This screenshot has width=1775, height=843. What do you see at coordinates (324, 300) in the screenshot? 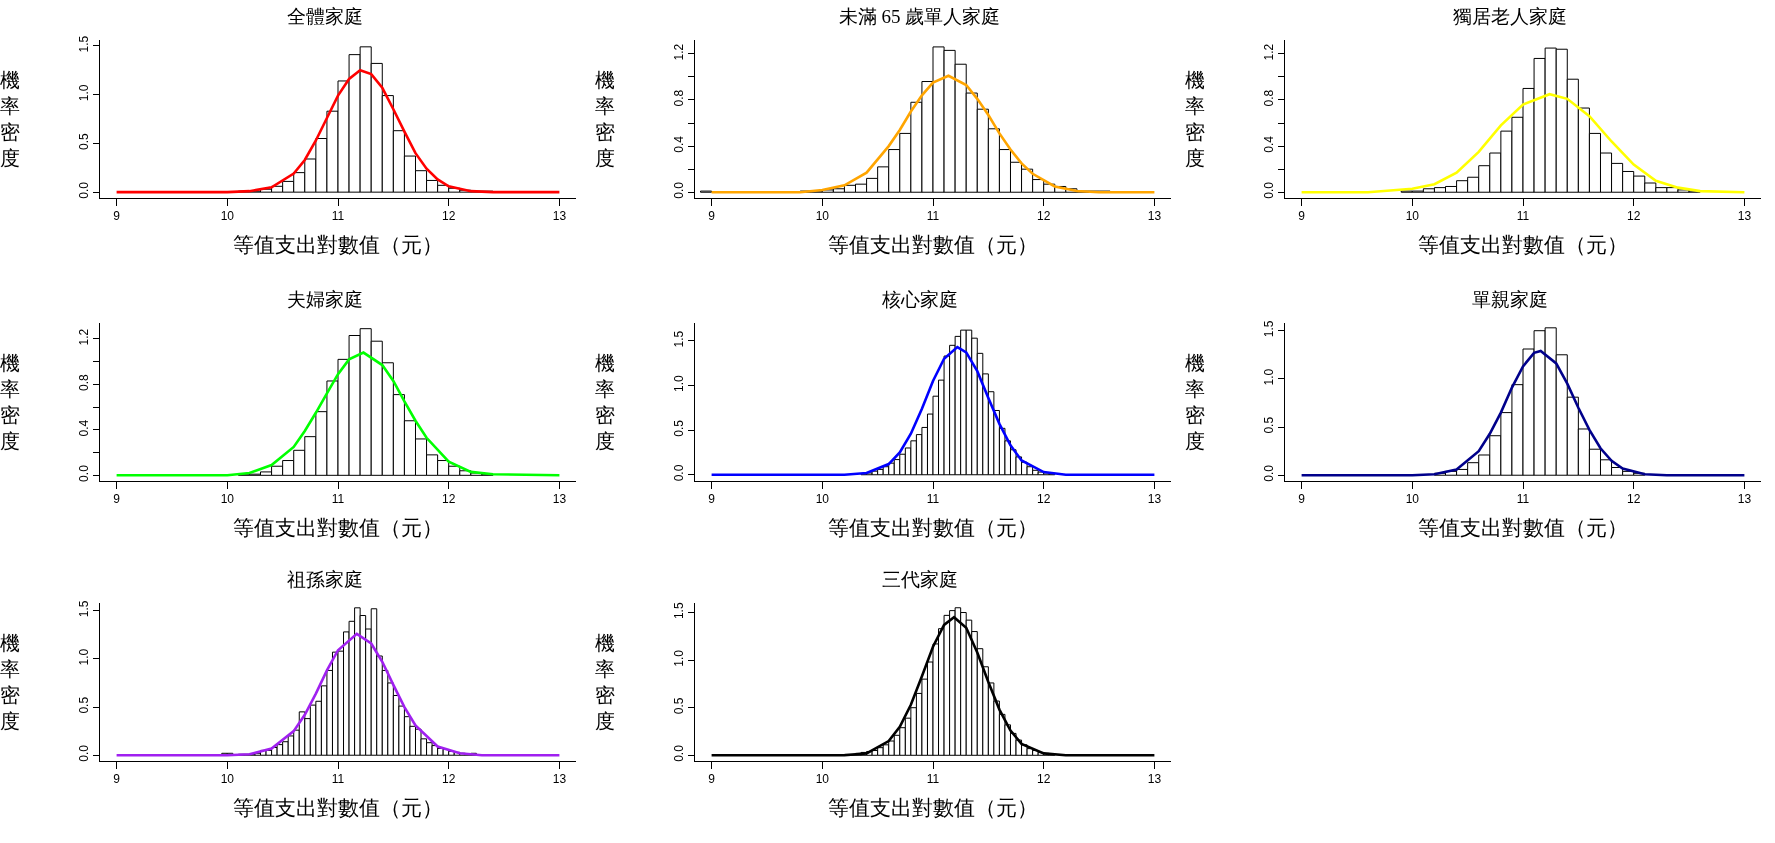
I see `chart-title: 夫婦家庭` at bounding box center [324, 300].